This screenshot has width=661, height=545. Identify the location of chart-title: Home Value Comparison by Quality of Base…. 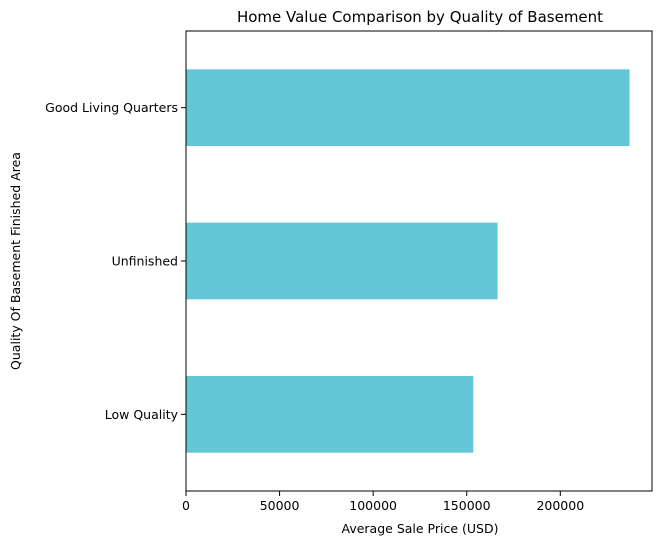
(420, 17).